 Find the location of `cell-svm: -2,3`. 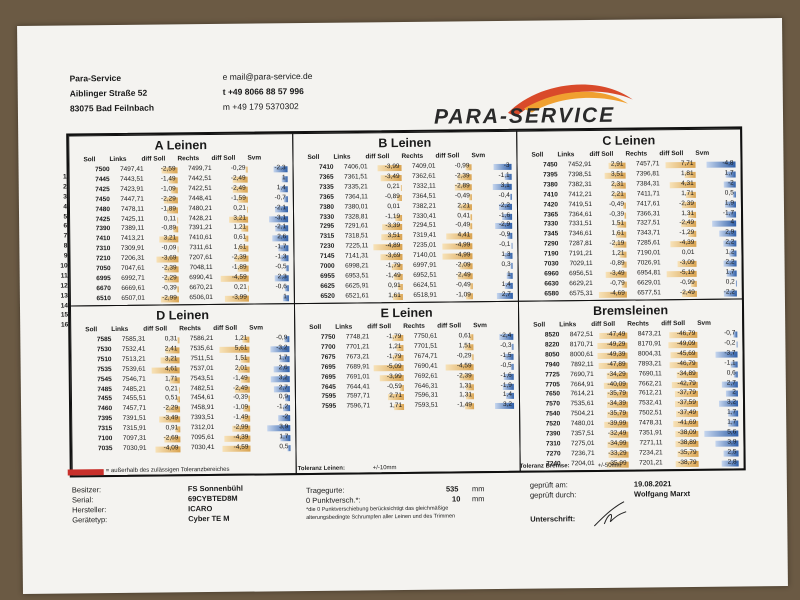

cell-svm: -2,3 is located at coordinates (280, 168).